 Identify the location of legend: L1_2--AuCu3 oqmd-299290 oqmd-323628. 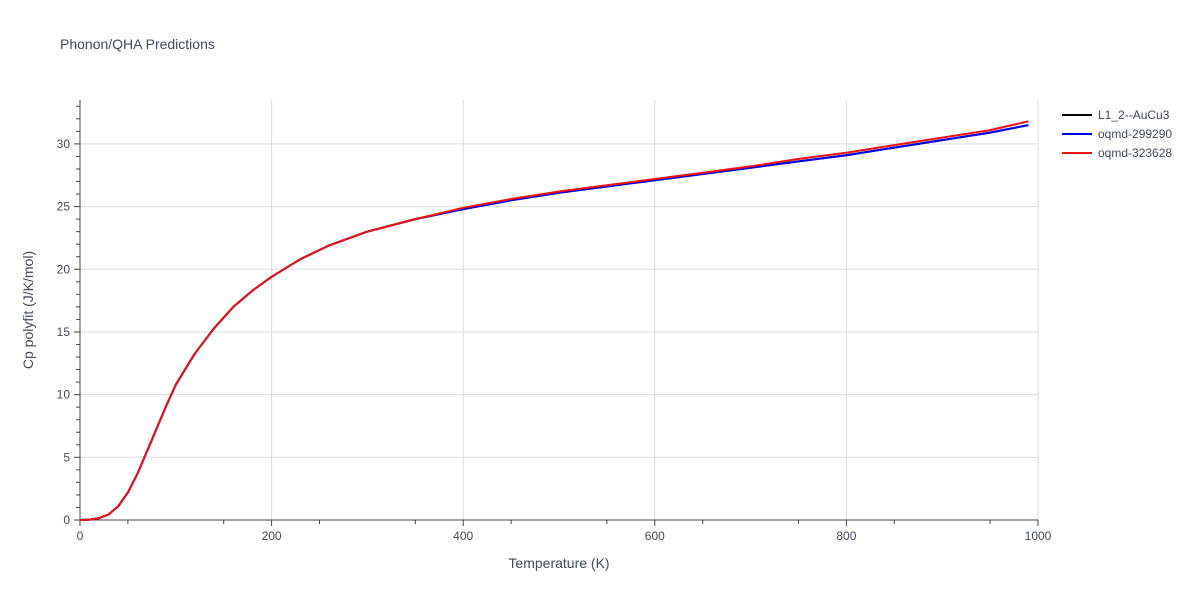
(1117, 134).